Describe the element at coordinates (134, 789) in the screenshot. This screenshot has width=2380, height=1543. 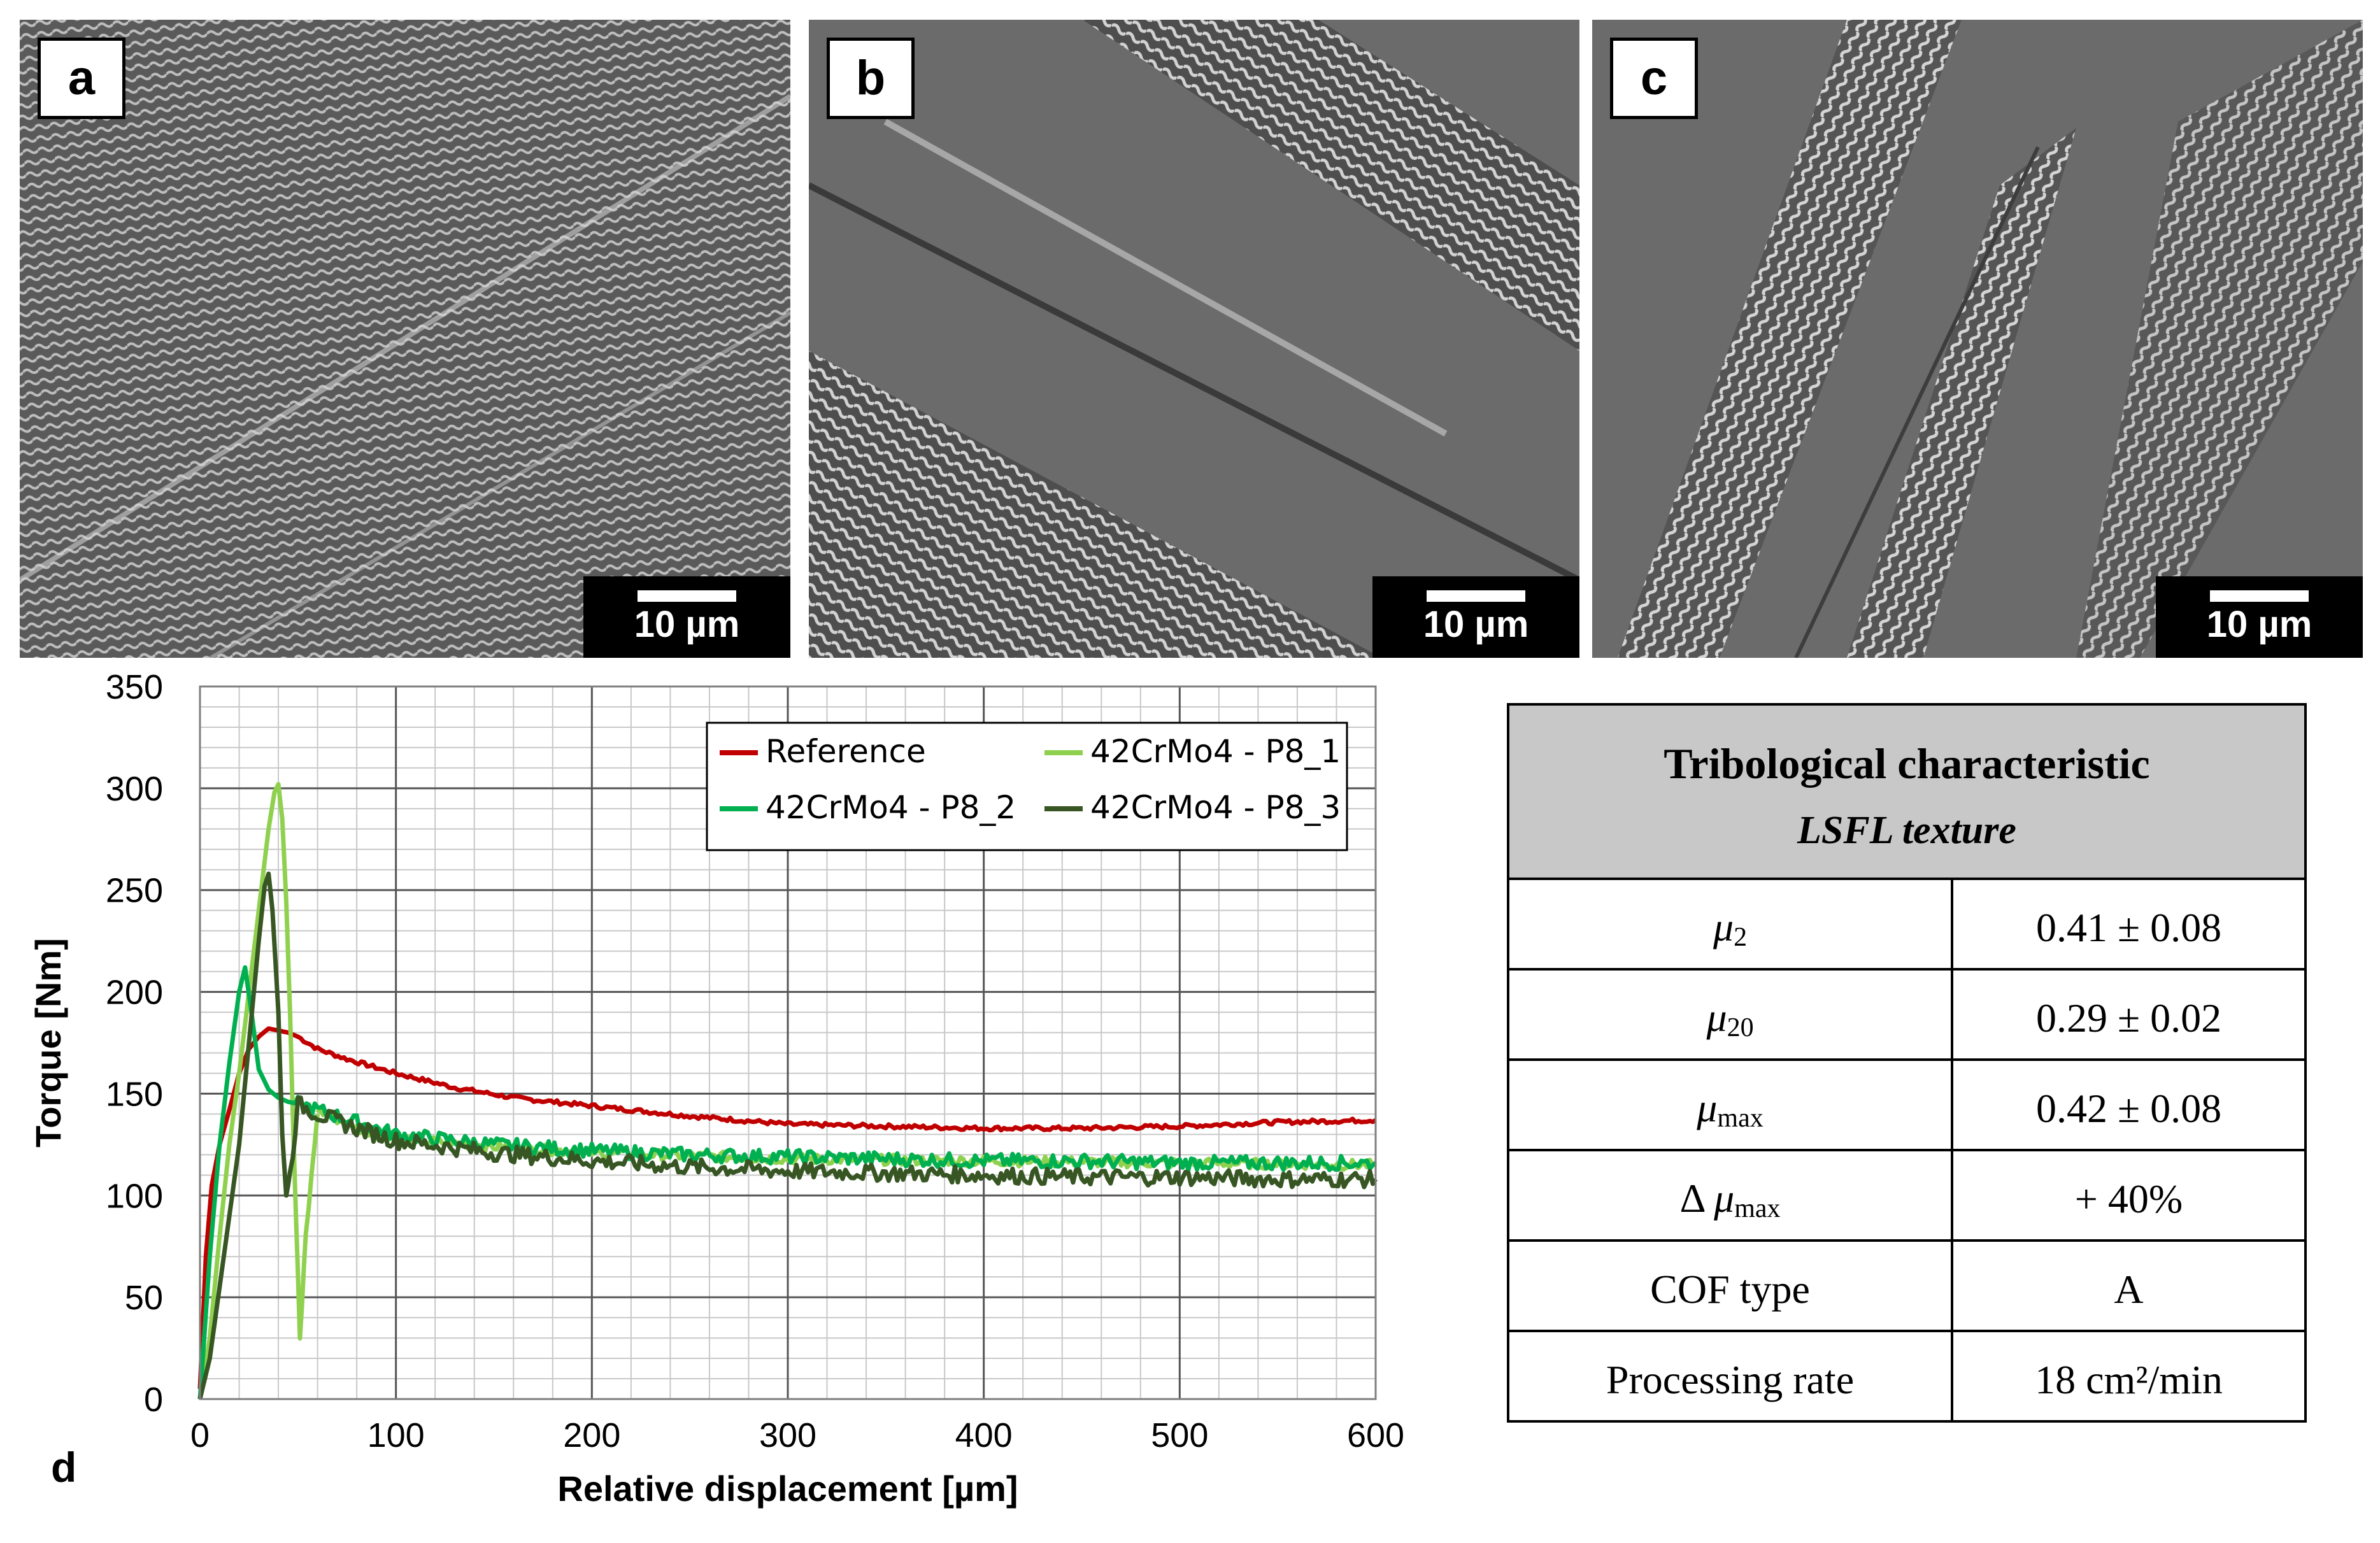
I see `y-tick-label: 300` at that location.